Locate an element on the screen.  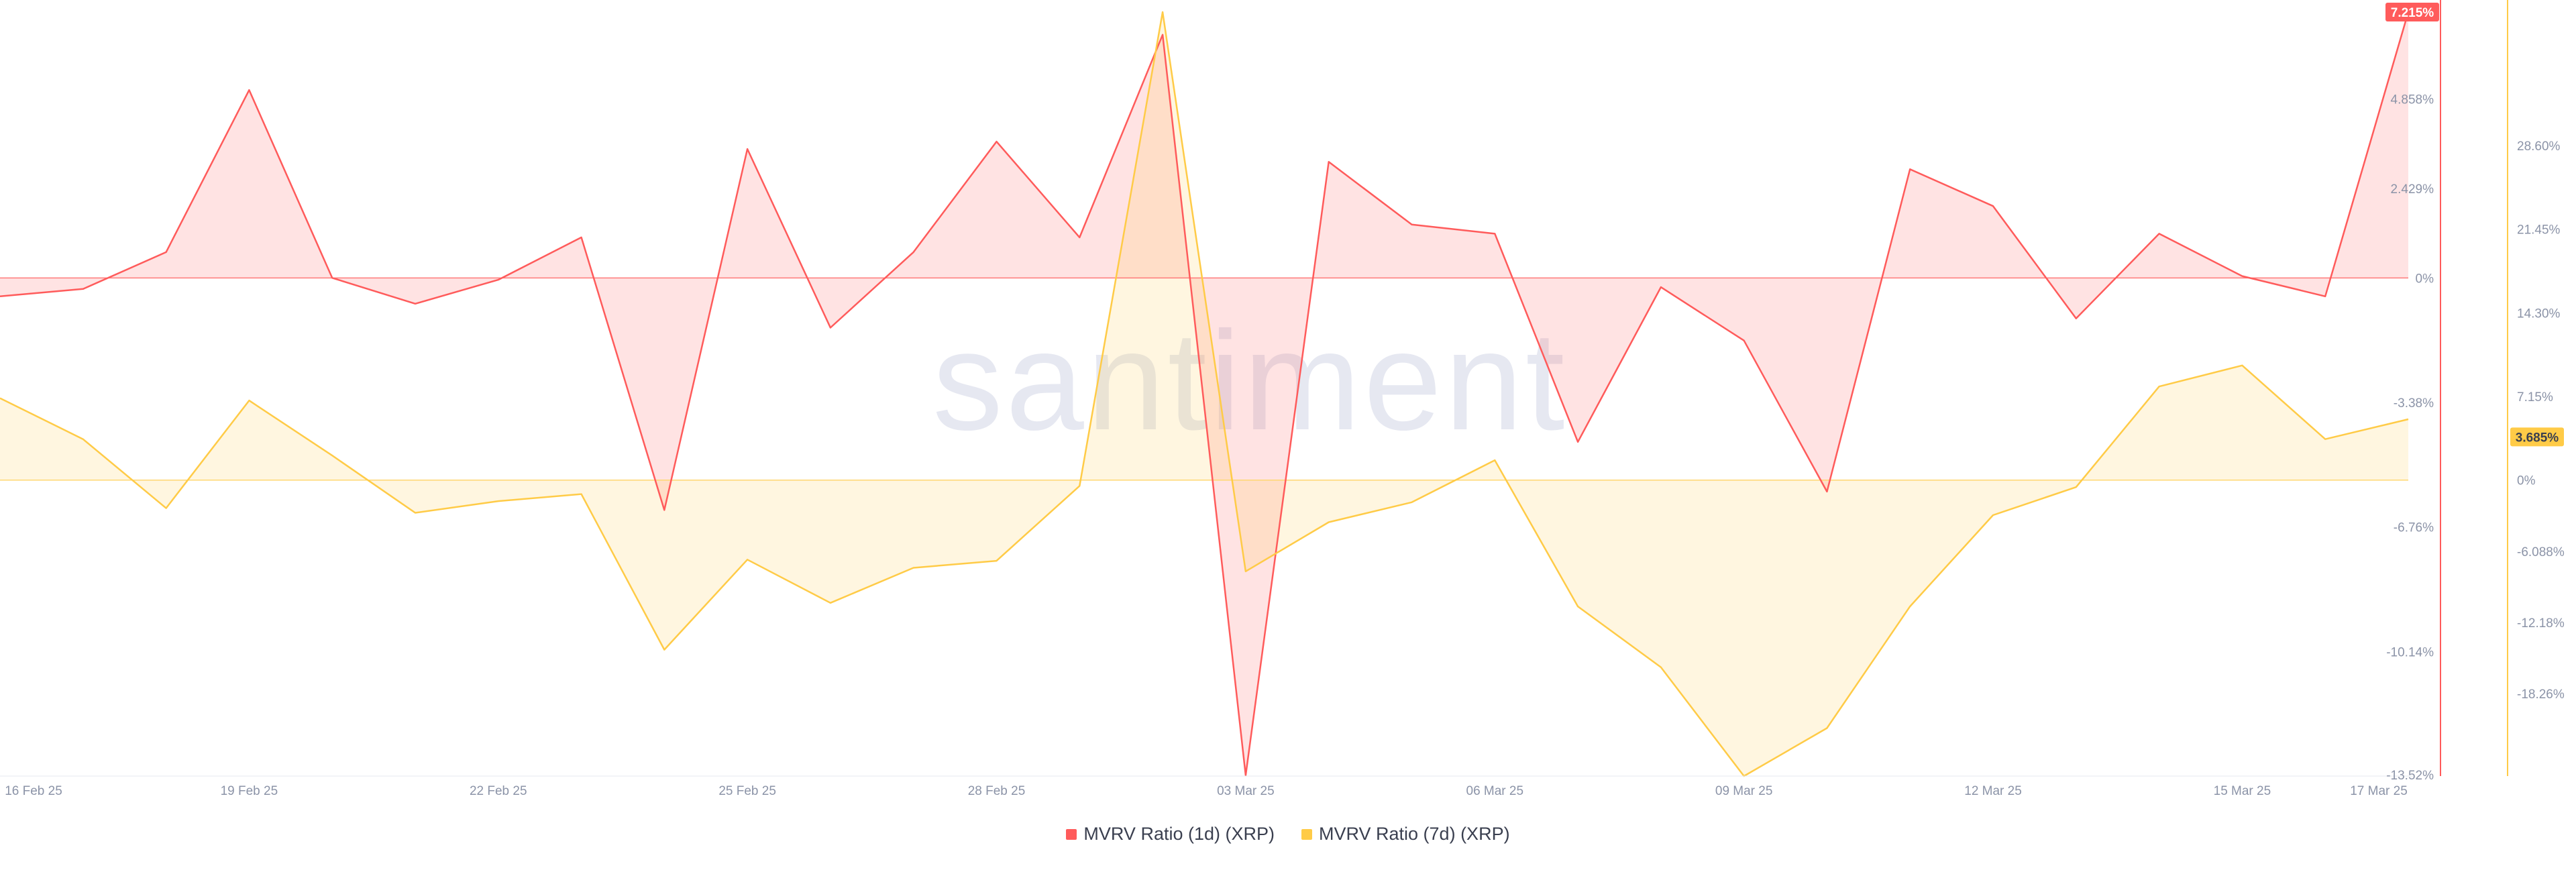
legend-item-mvrv-1d: MVRV Ratio (1d) (XRP) is located at coordinates (1170, 834).